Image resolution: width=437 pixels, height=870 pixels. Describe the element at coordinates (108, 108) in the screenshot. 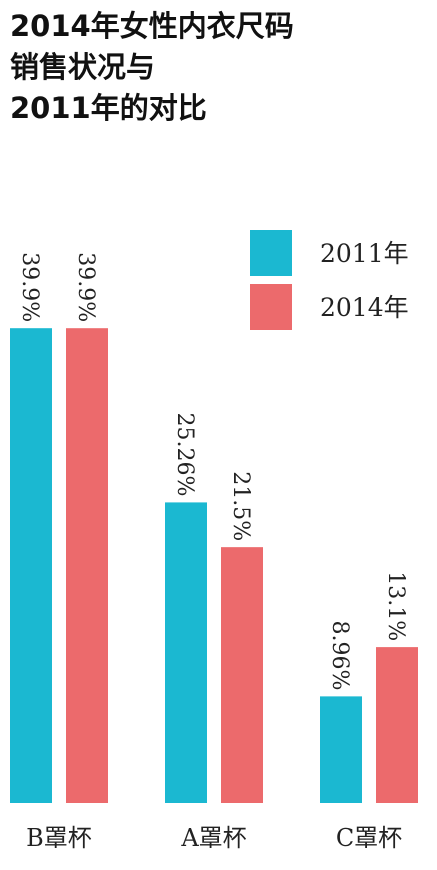

I see `chart-title: 2011年的对比` at that location.